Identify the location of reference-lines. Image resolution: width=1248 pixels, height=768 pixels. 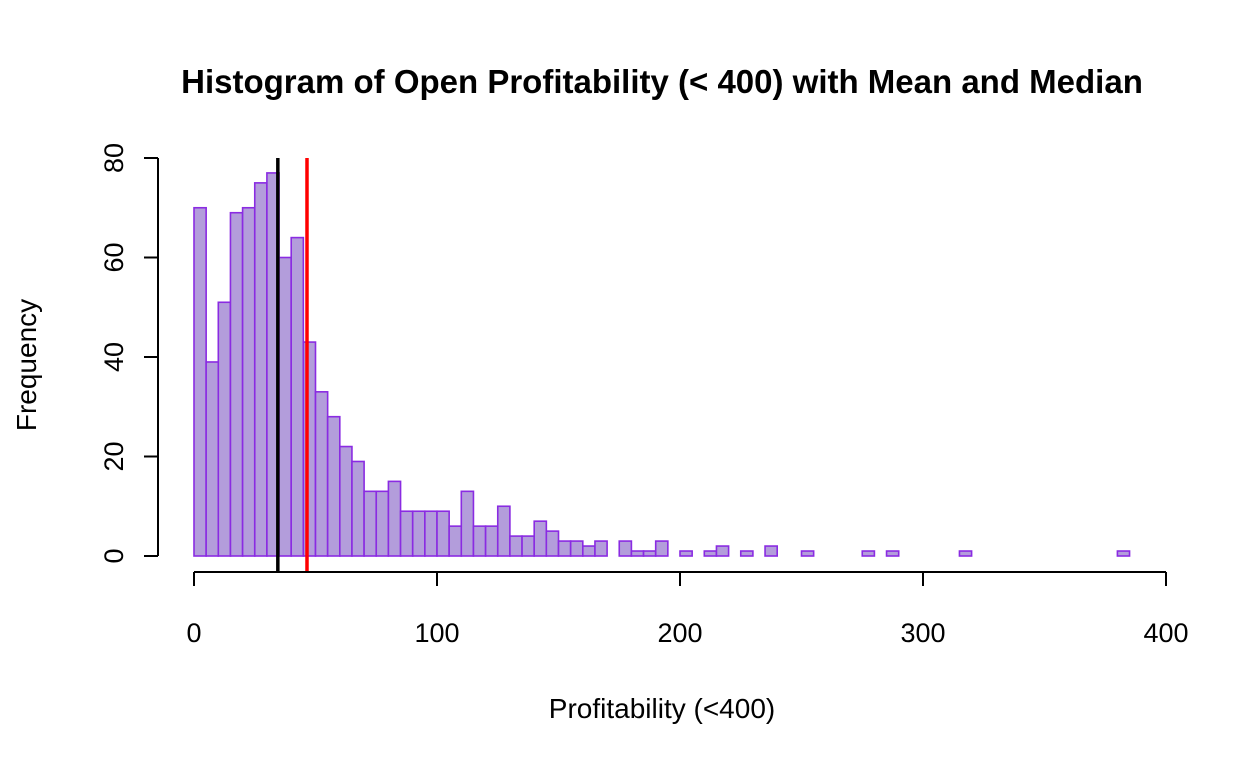
(292, 365).